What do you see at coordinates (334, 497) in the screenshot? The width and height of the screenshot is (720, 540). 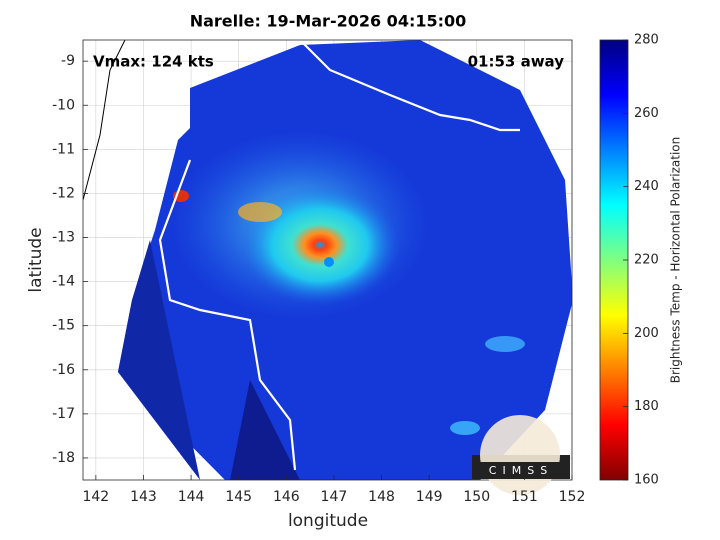 I see `x-tick-label: 147` at bounding box center [334, 497].